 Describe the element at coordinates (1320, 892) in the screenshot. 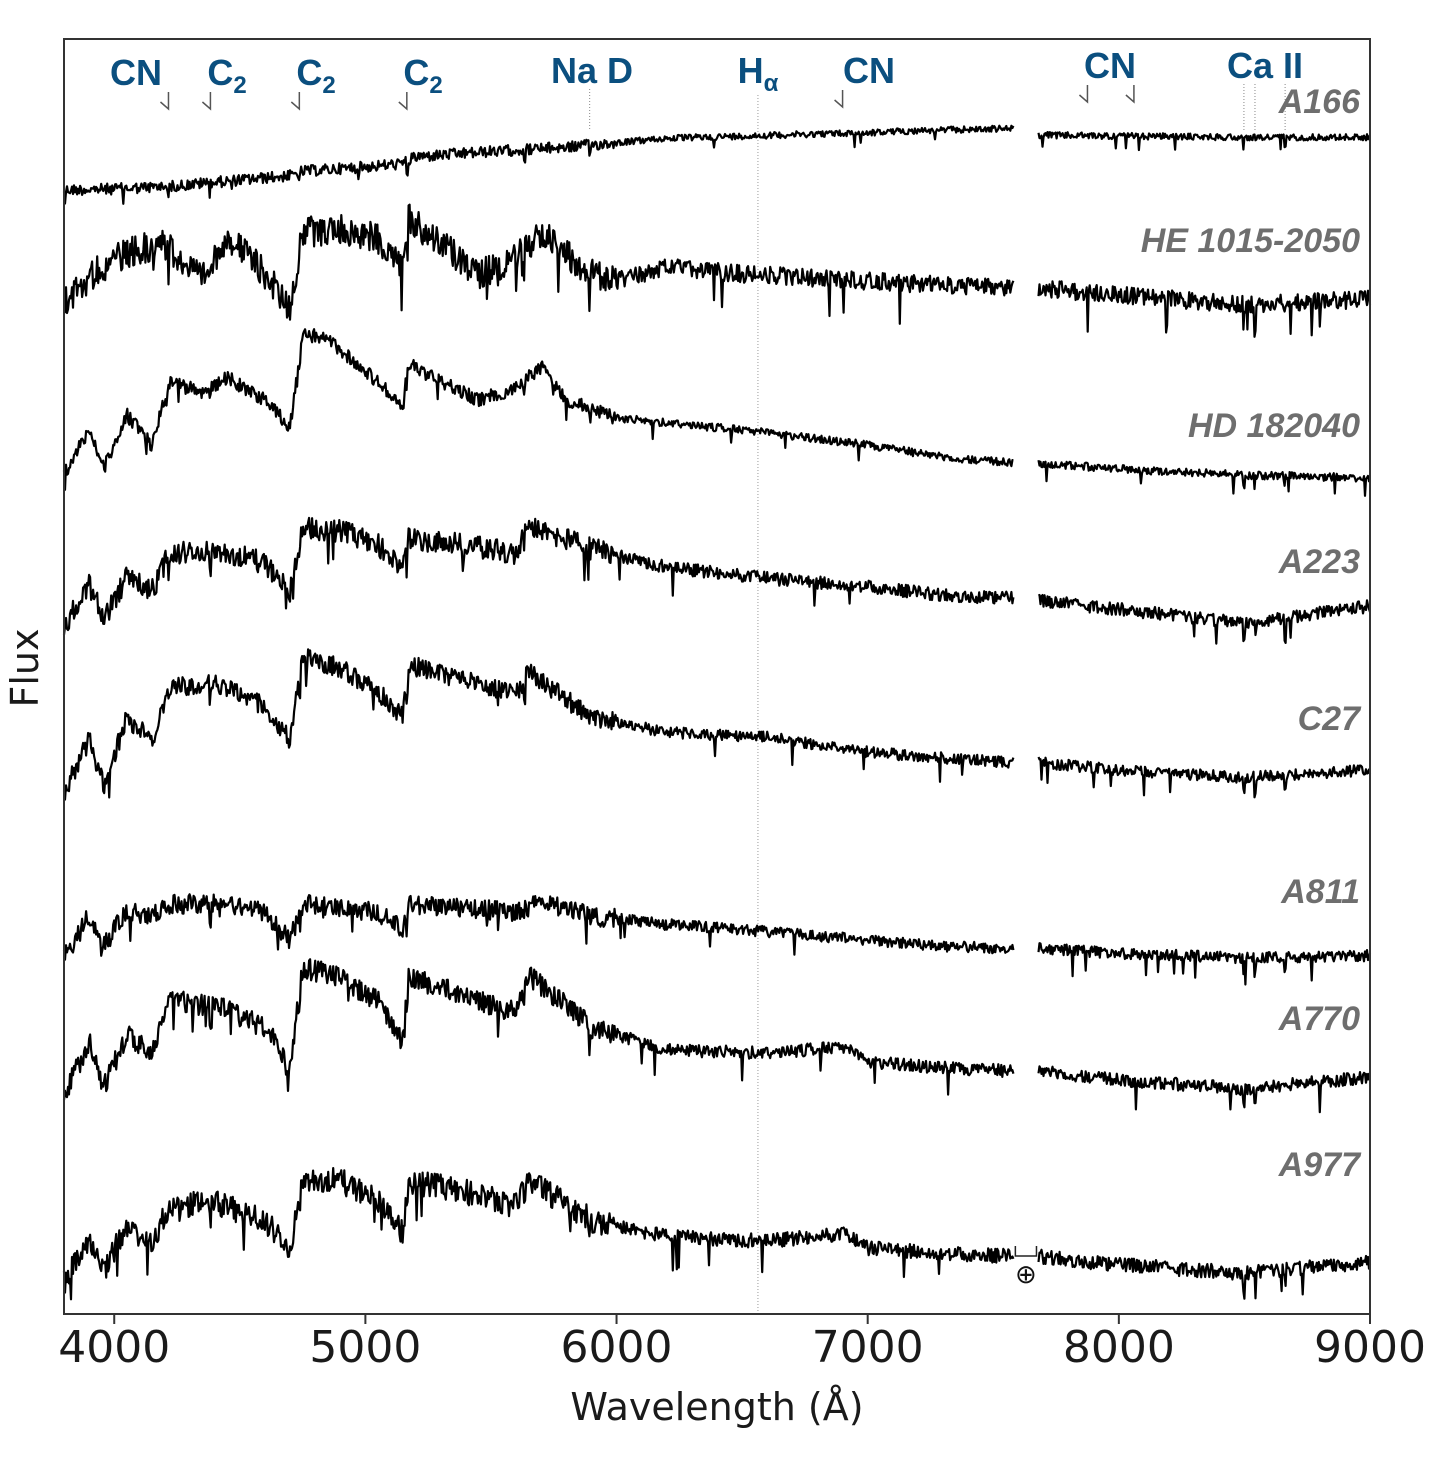

I see `star-label-a811: A811` at that location.